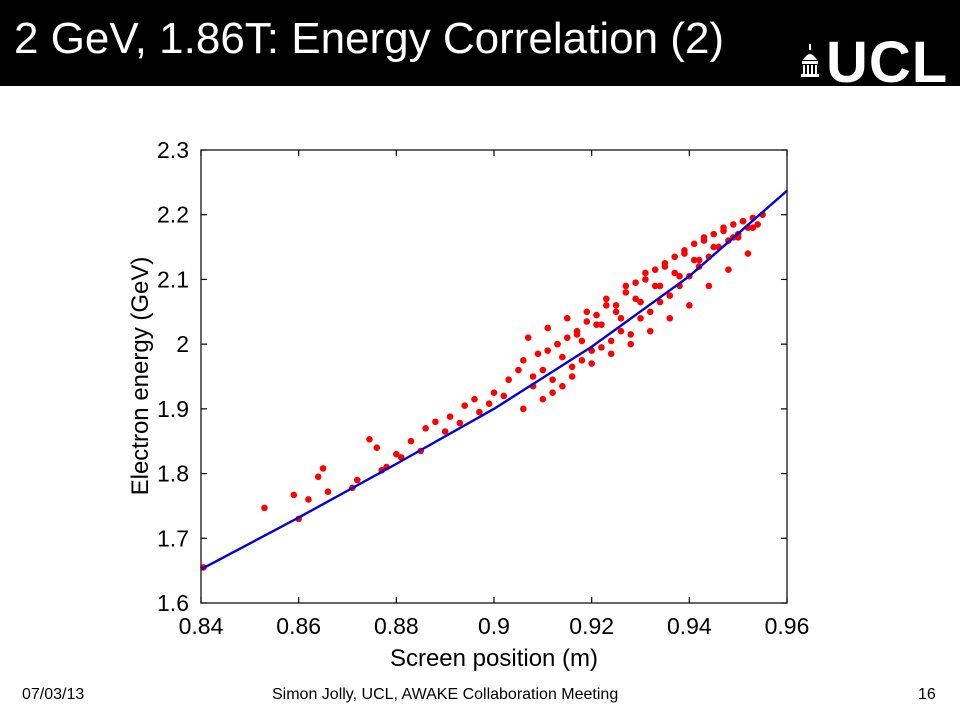 Image resolution: width=960 pixels, height=720 pixels. I want to click on x-tick-label: 0.9, so click(494, 626).